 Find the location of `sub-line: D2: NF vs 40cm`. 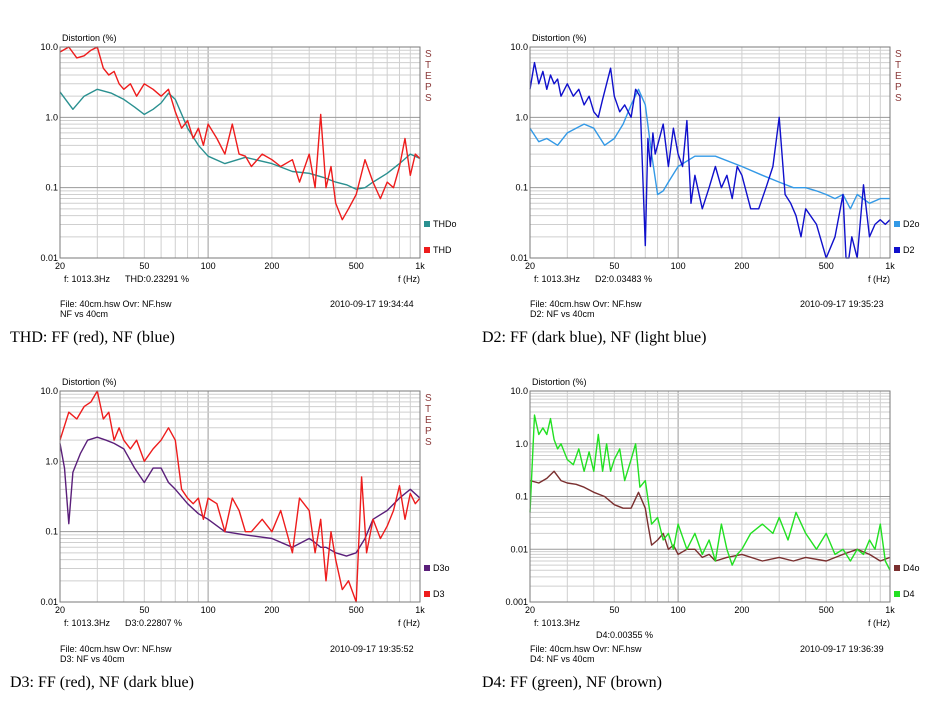

sub-line: D2: NF vs 40cm is located at coordinates (562, 314).